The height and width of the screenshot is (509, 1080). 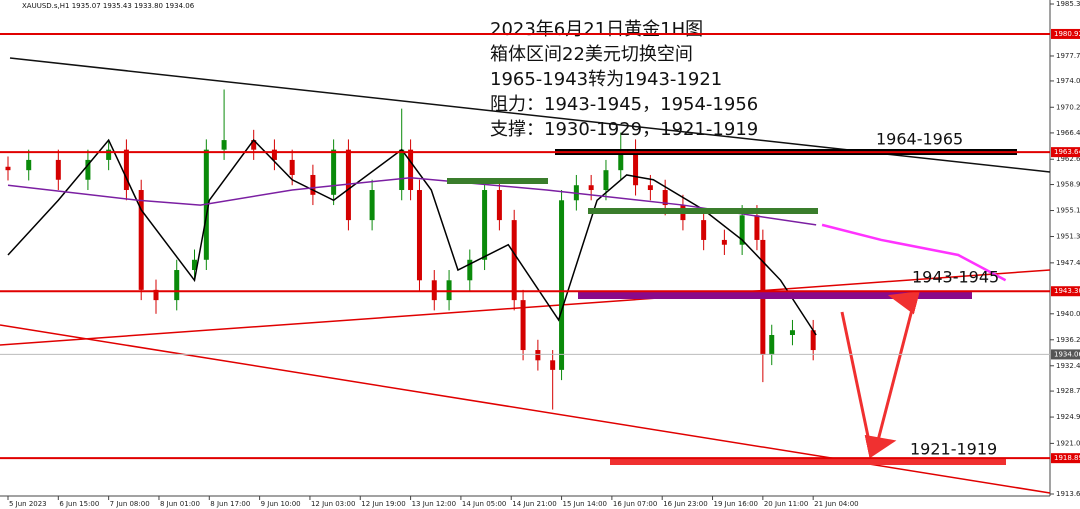 What do you see at coordinates (955, 277) in the screenshot?
I see `zone-label: 1943-1945` at bounding box center [955, 277].